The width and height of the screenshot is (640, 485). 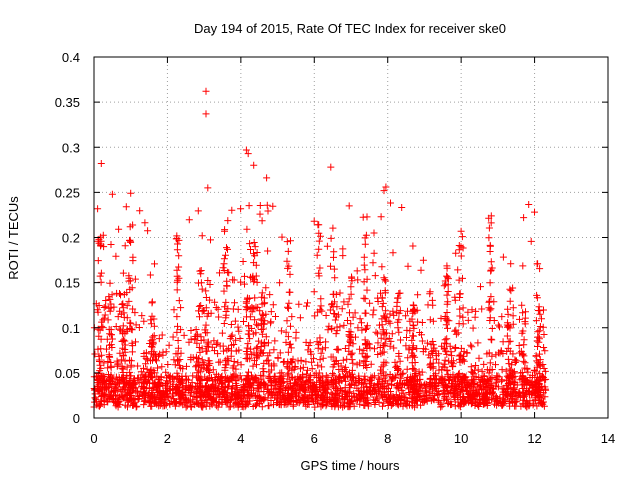 I want to click on y-tick-label: 0, so click(x=76, y=418).